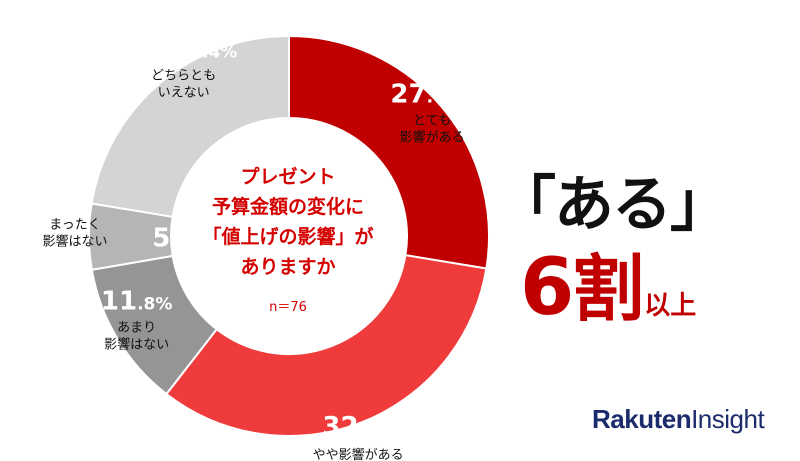 This screenshot has width=800, height=461. I want to click on center-question: プレゼント 予算金額の変化に 「値上げの影響」が ありますか, so click(288, 222).